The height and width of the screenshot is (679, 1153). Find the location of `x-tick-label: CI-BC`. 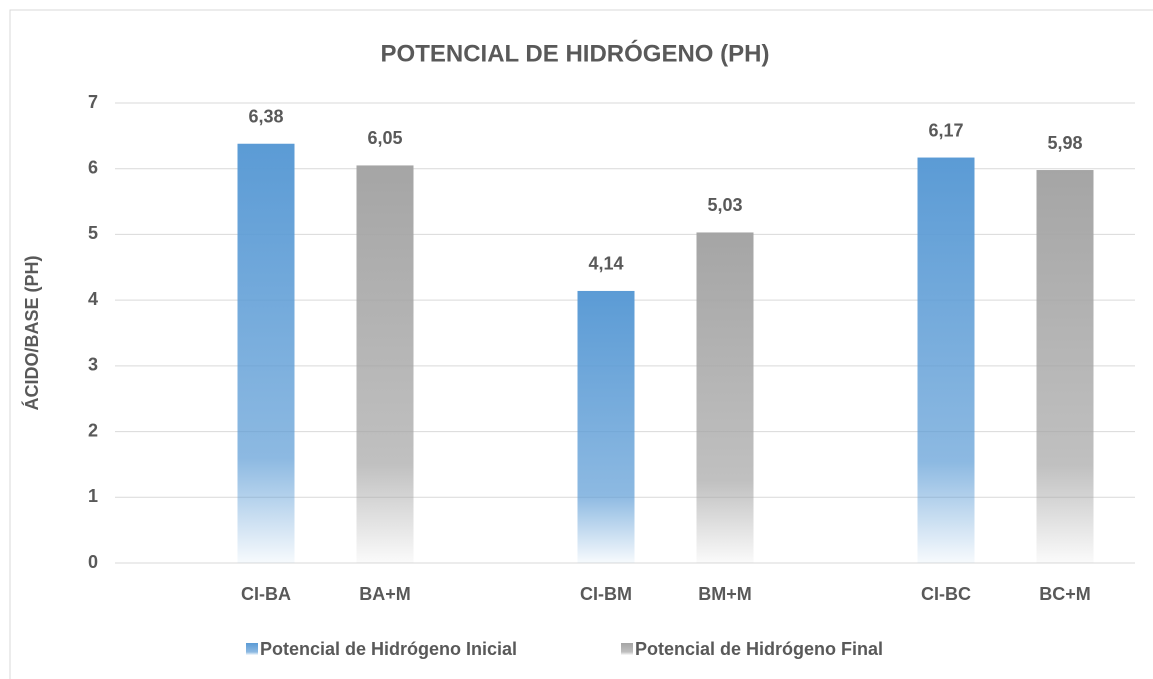

x-tick-label: CI-BC is located at coordinates (946, 594).